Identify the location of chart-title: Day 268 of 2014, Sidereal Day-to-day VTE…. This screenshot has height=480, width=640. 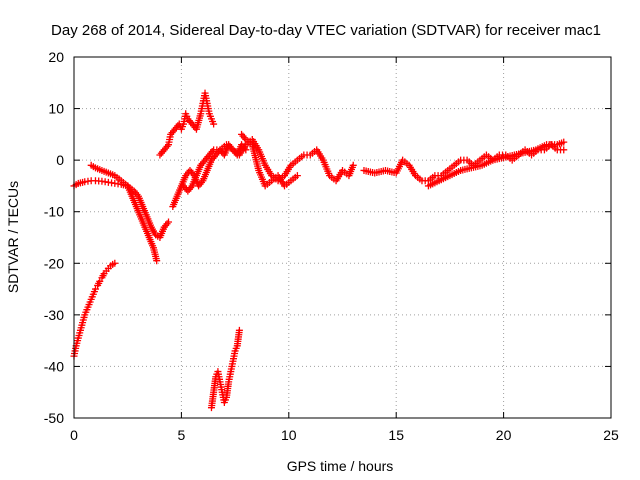
(326, 30).